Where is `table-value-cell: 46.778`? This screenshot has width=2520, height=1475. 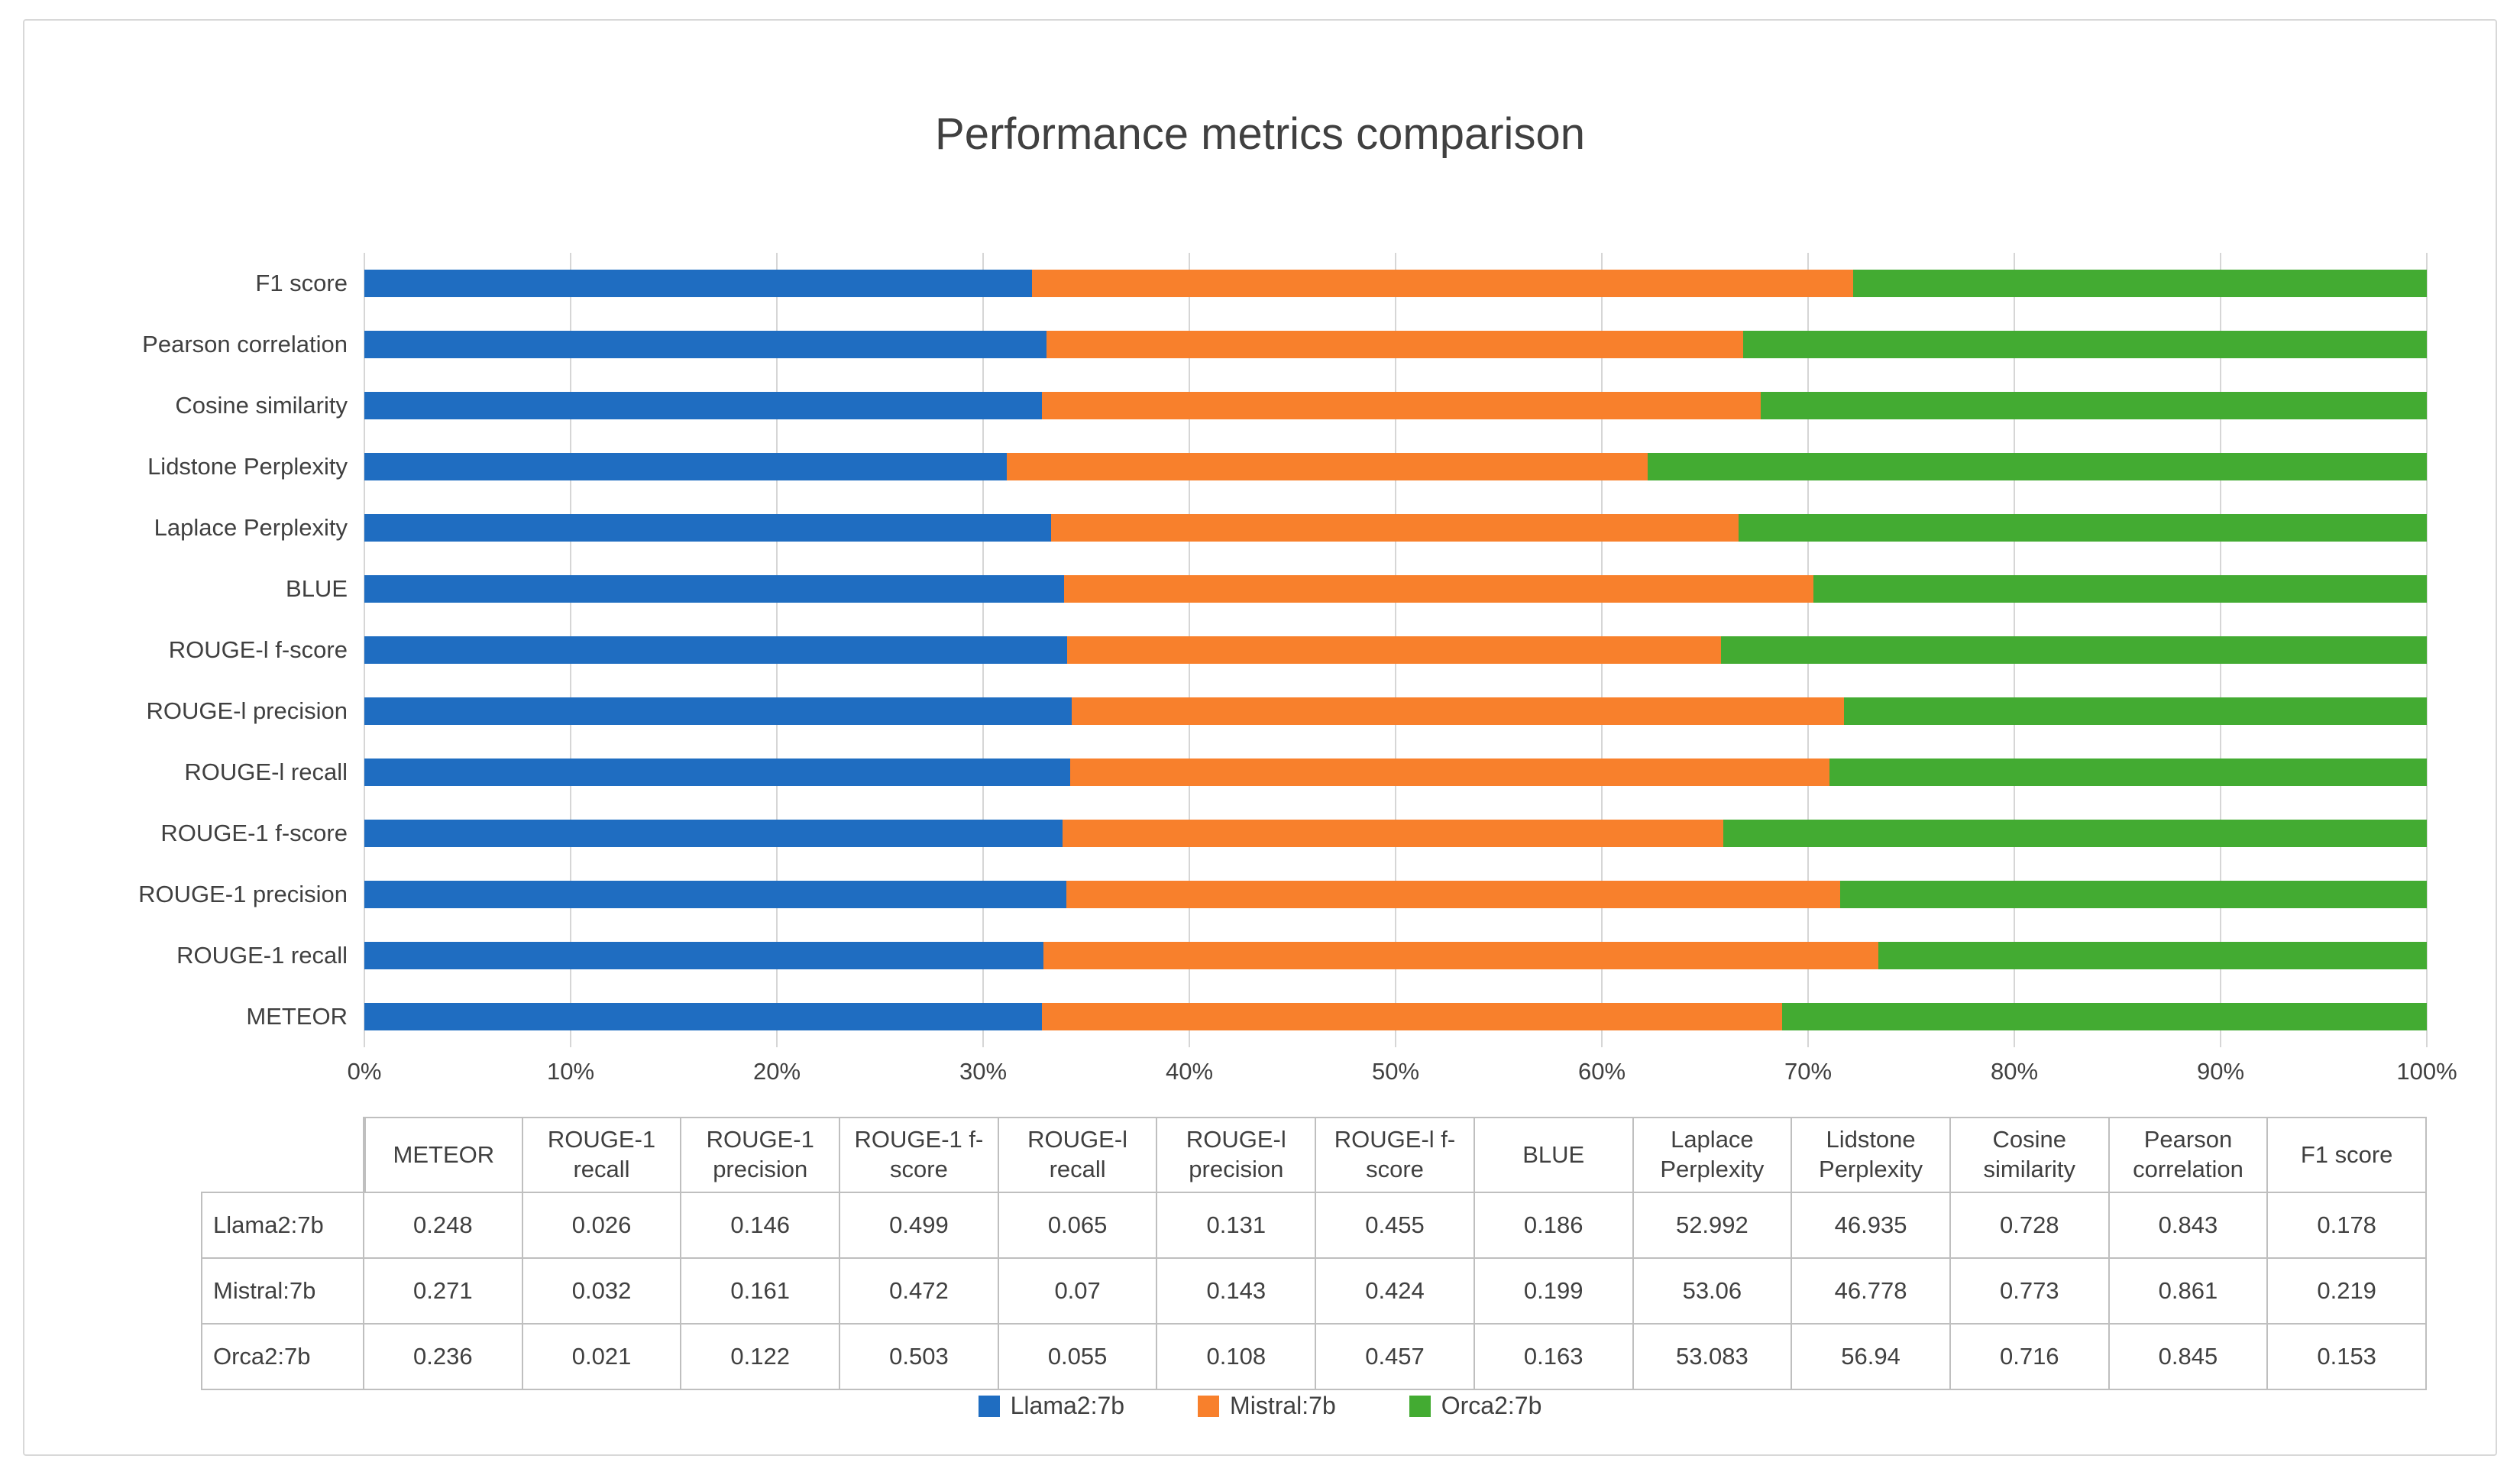 table-value-cell: 46.778 is located at coordinates (1872, 1292).